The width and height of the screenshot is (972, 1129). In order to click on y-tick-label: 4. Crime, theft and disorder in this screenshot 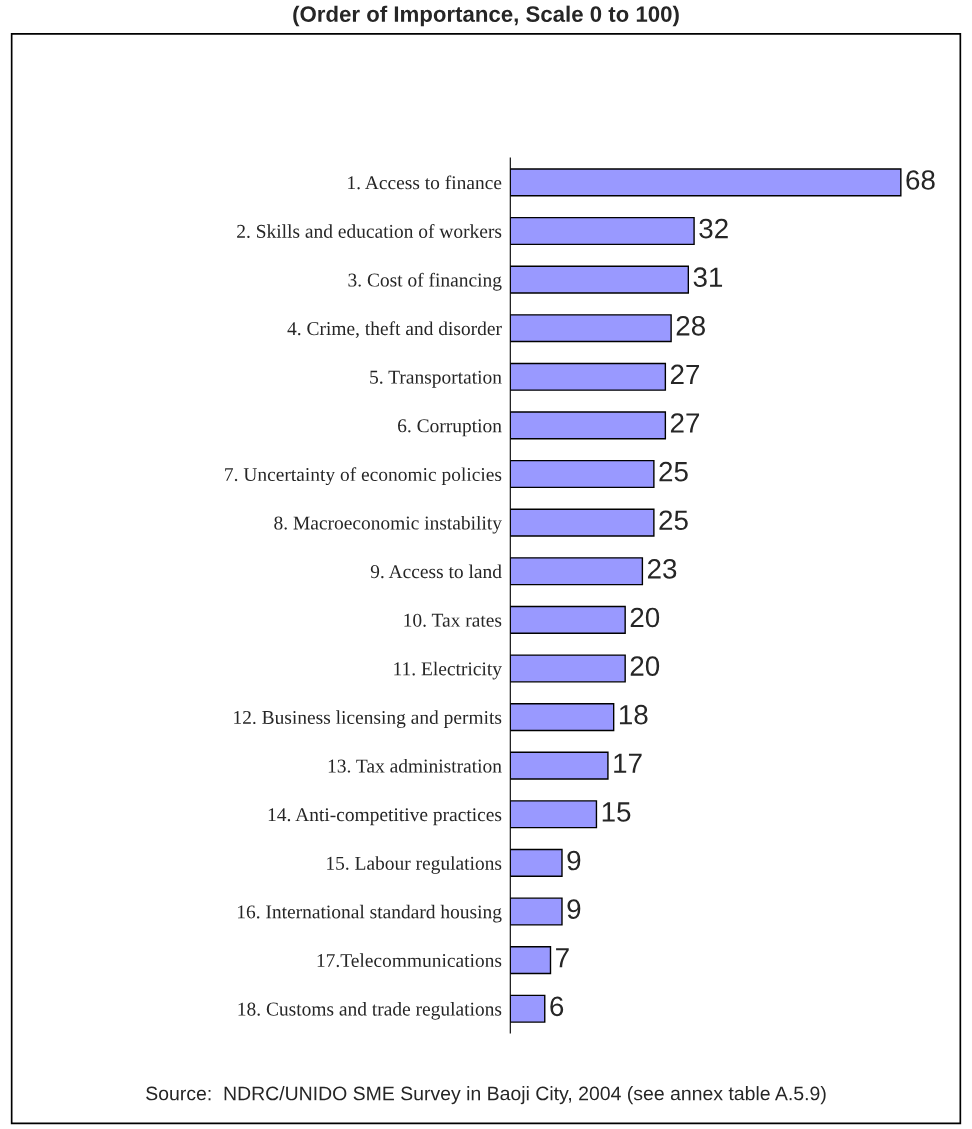, I will do `click(394, 329)`.